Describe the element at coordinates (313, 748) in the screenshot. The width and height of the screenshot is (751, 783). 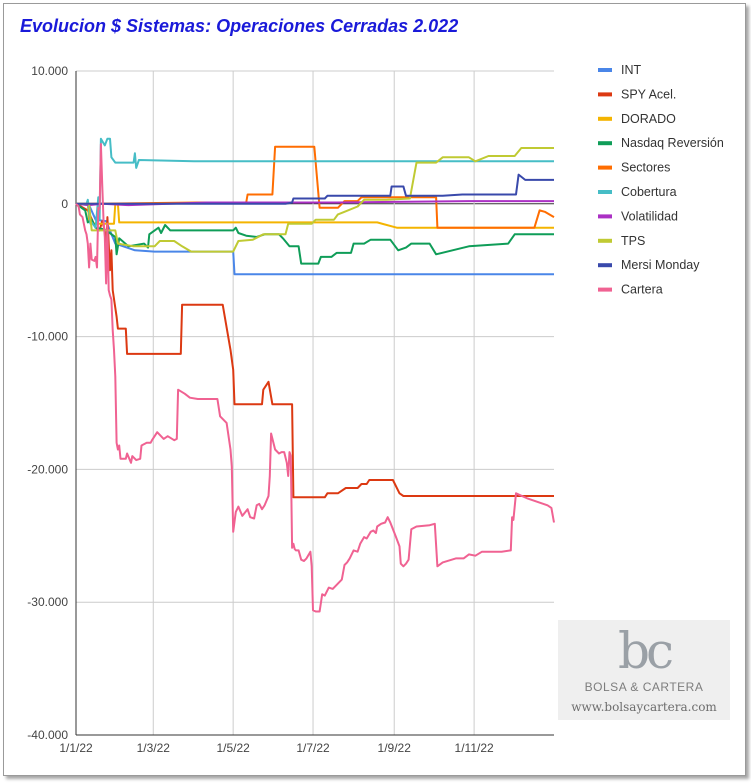
I see `x-tick-label: 1/7/22` at that location.